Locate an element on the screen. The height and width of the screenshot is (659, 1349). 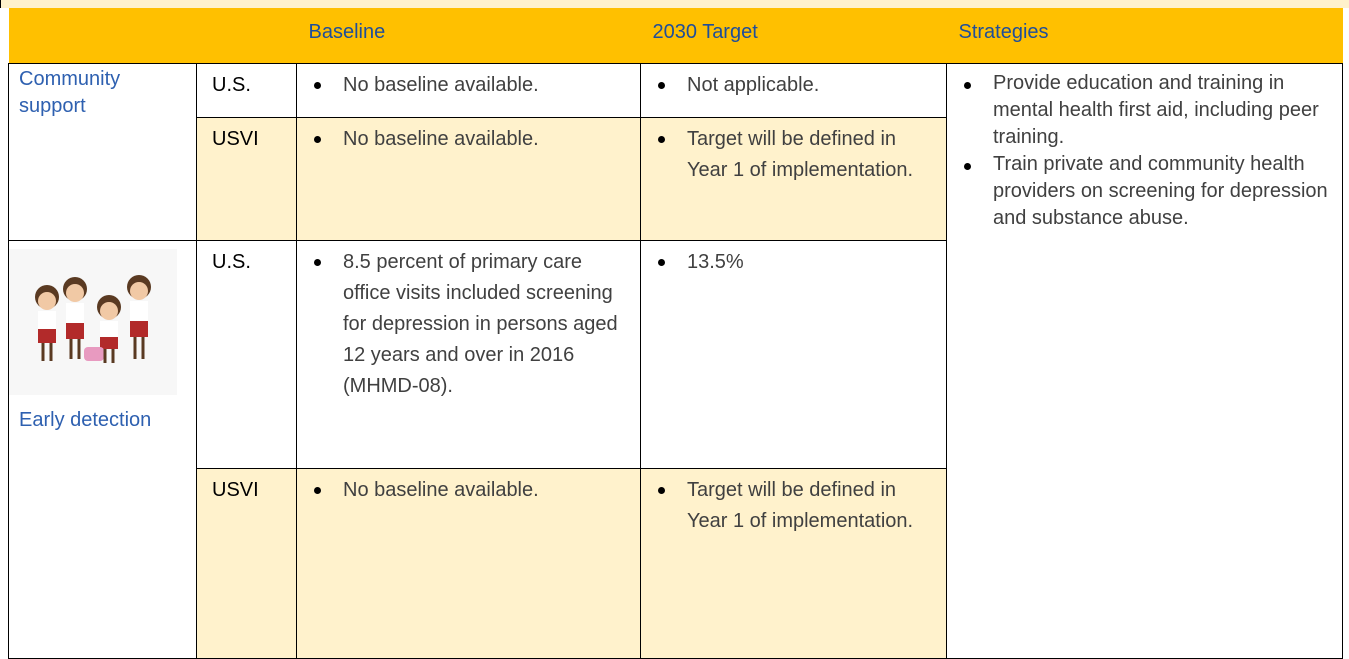
bullet: 13.5% is located at coordinates (797, 262).